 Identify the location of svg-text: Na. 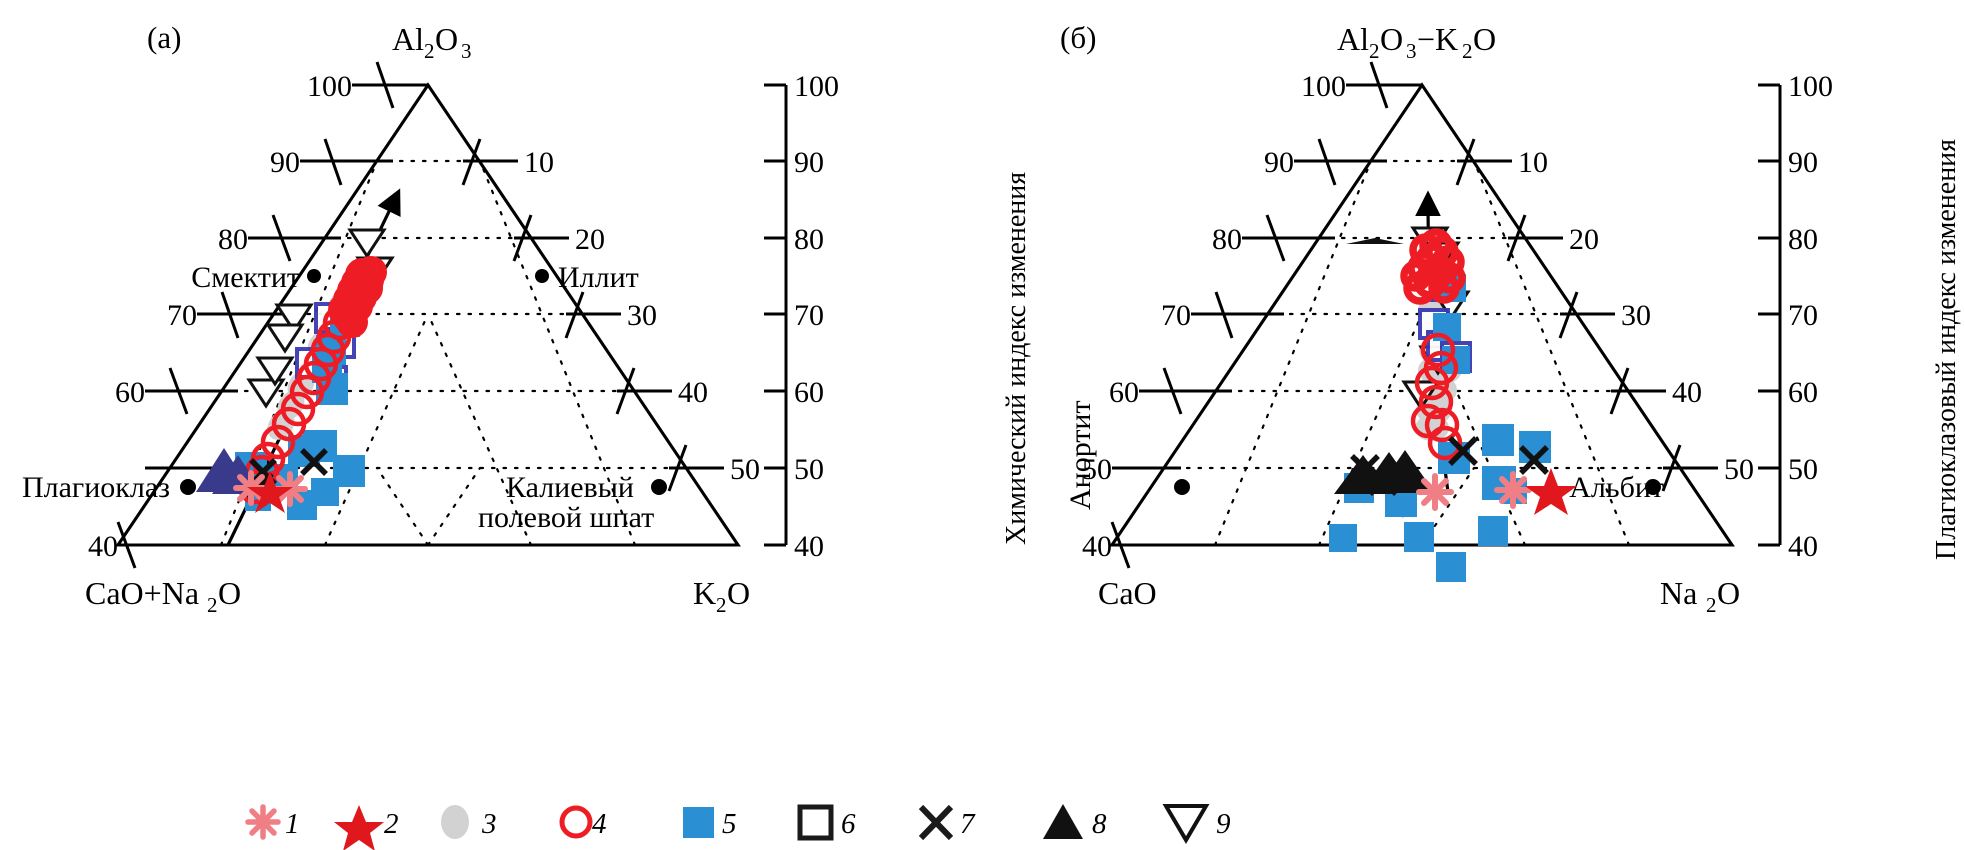
(1678, 593).